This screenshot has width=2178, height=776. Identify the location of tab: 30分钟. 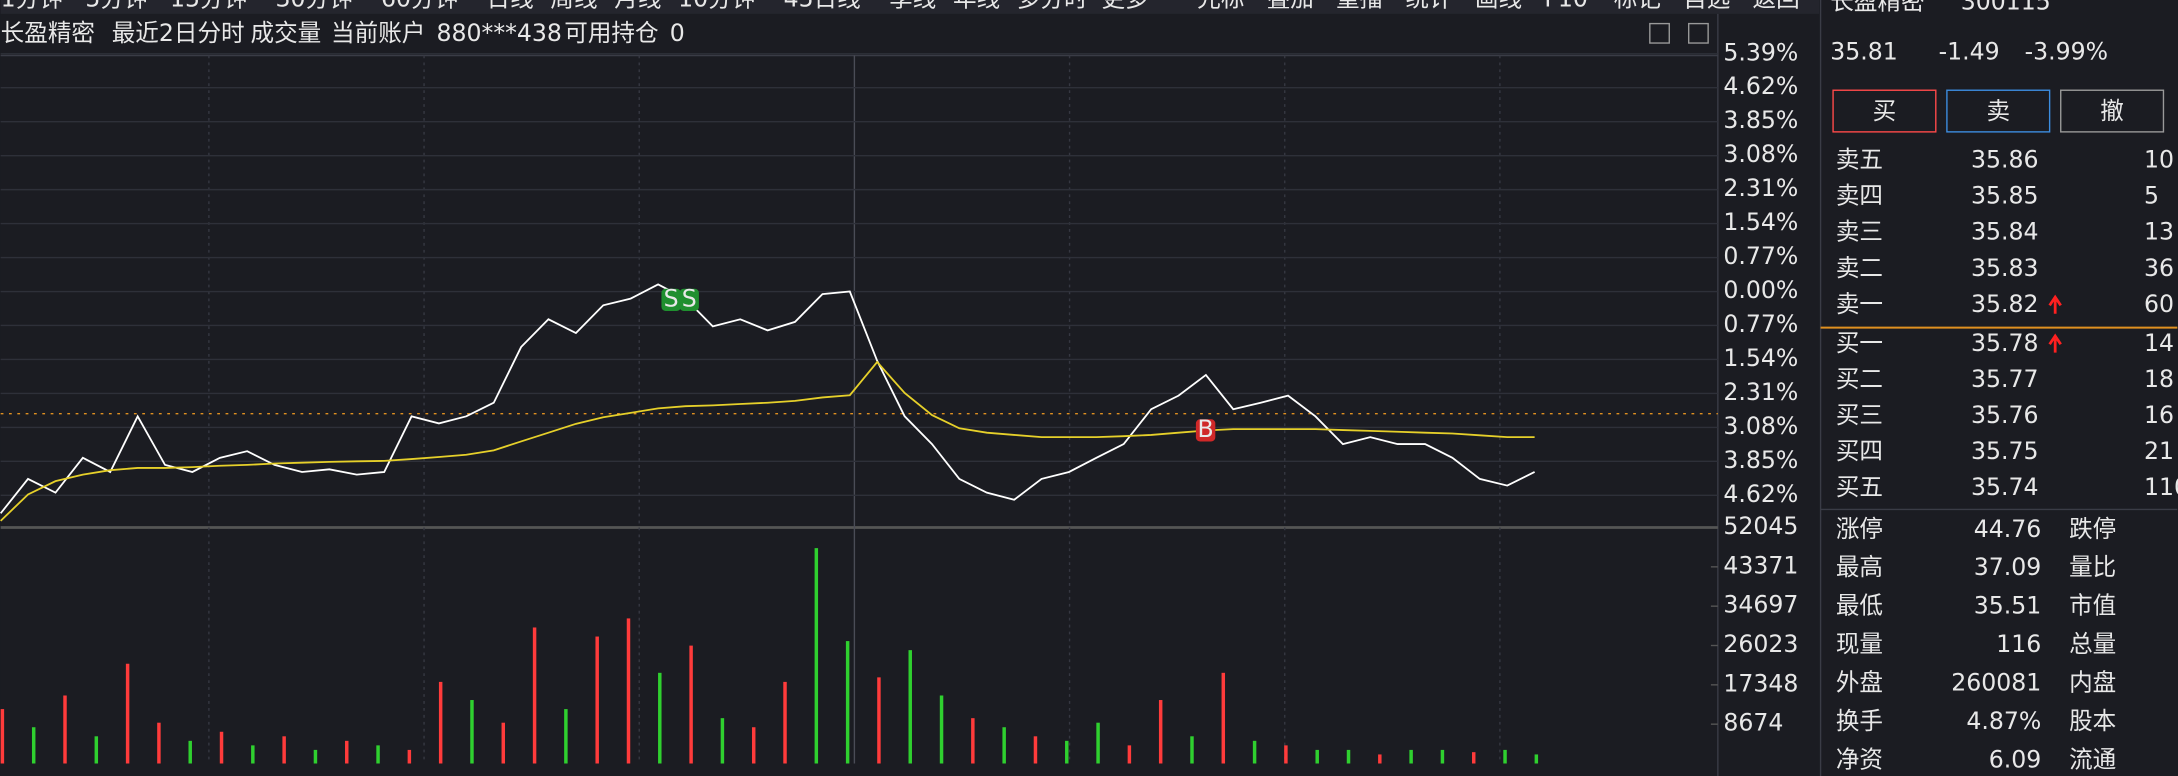
(314, 6).